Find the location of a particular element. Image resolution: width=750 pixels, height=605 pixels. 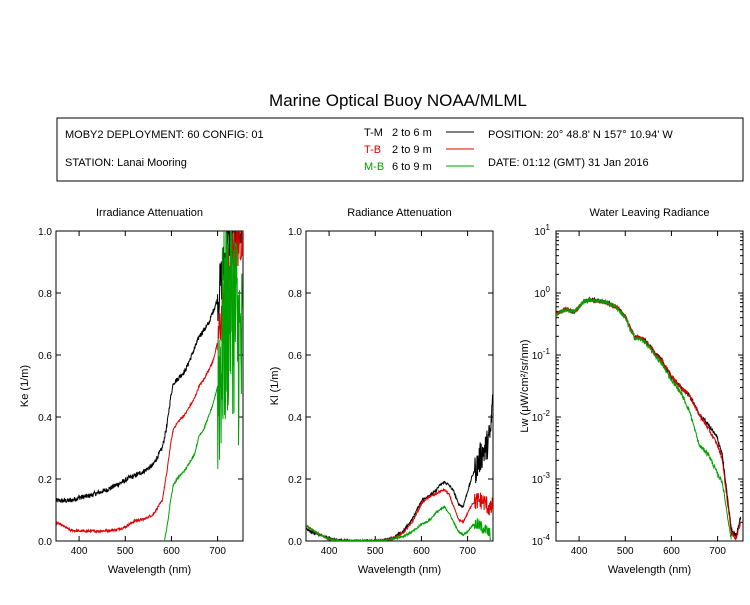

y-tick-label: 10⁻⁴ is located at coordinates (541, 540).